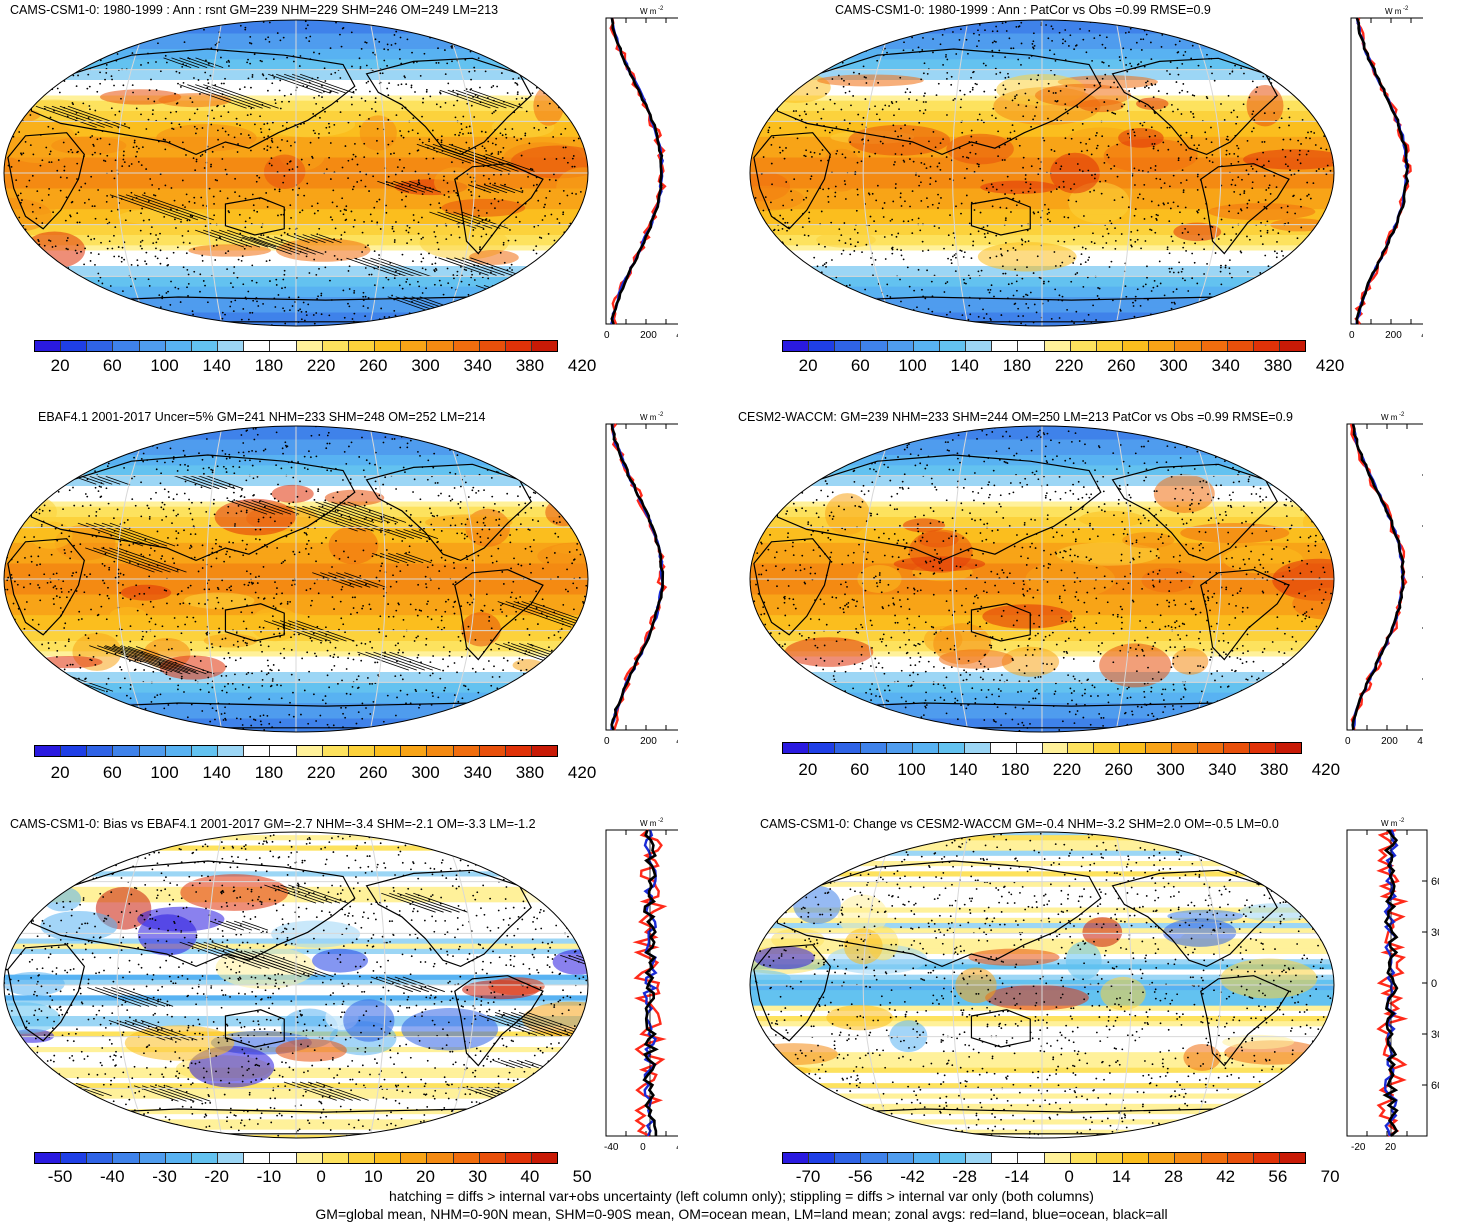  Describe the element at coordinates (638, 171) in the screenshot. I see `zonal-land-line` at that location.